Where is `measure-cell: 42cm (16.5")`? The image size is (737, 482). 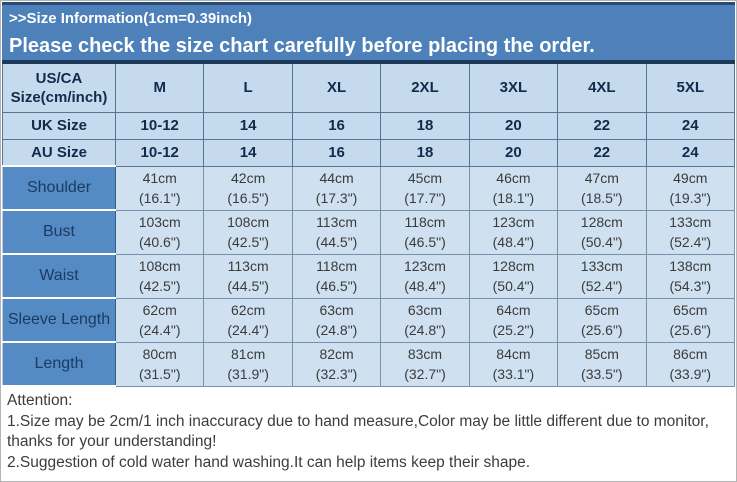
measure-cell: 42cm (16.5") is located at coordinates (248, 188).